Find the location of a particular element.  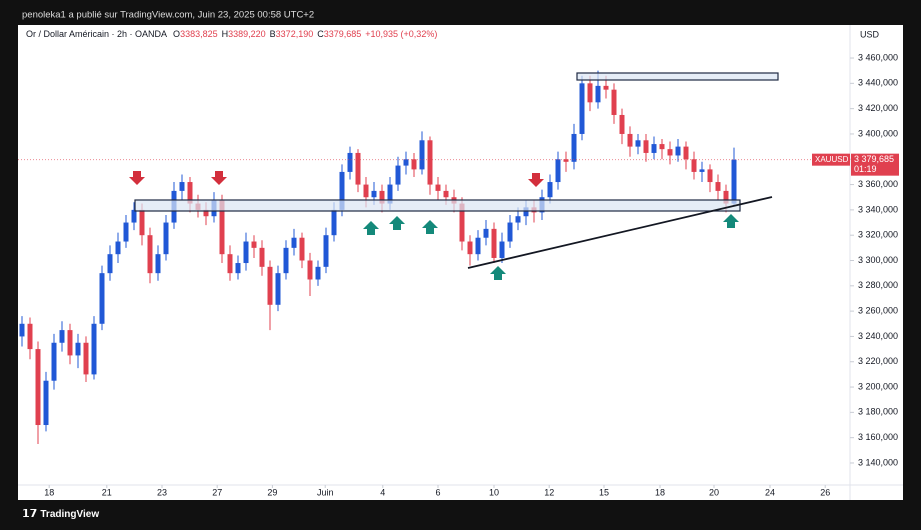

ohlc-value: 3379,685 is located at coordinates (343, 34).